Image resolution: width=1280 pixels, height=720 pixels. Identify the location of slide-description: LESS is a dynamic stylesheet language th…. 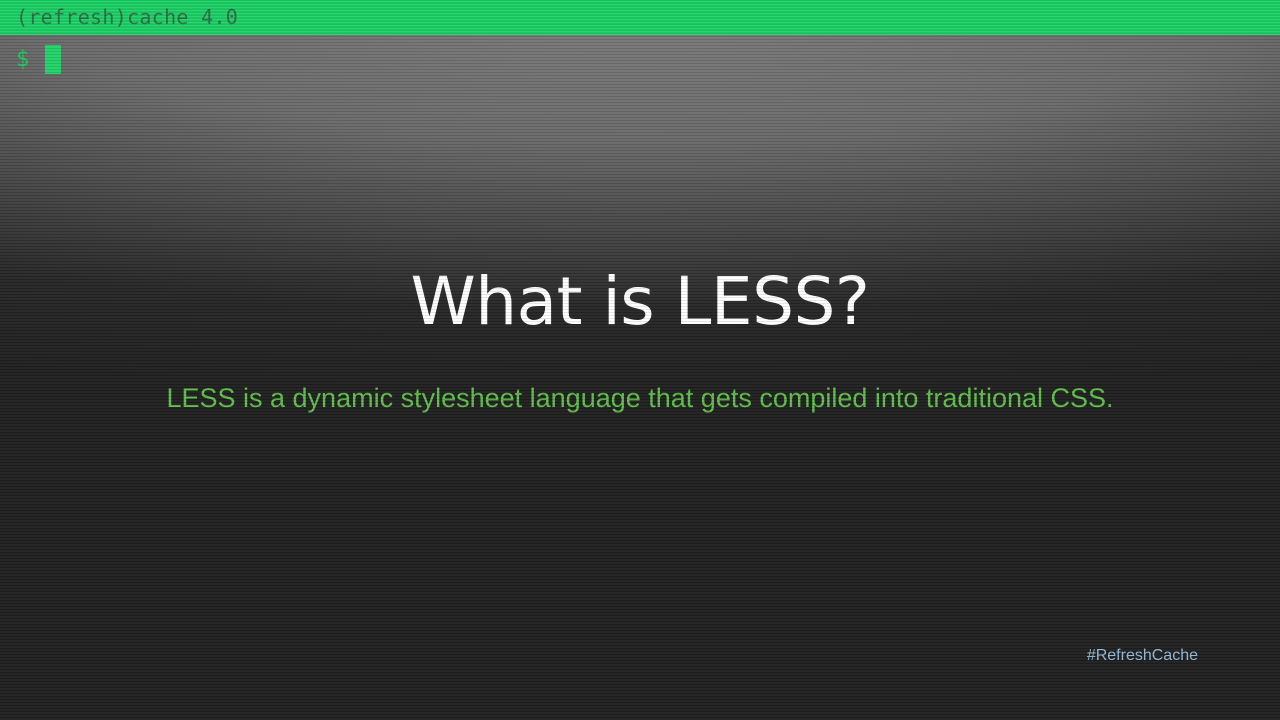
(640, 398).